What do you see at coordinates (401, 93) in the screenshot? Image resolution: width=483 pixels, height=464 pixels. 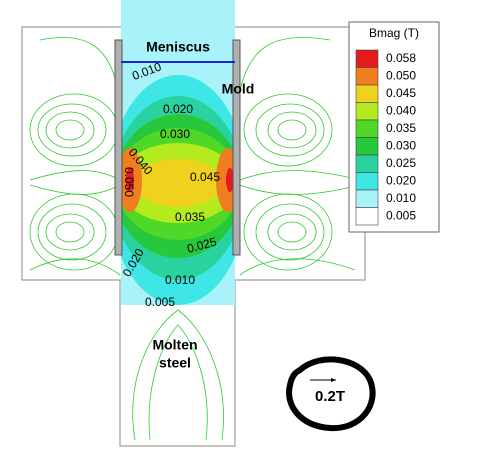 I see `legend-label: 0.045` at bounding box center [401, 93].